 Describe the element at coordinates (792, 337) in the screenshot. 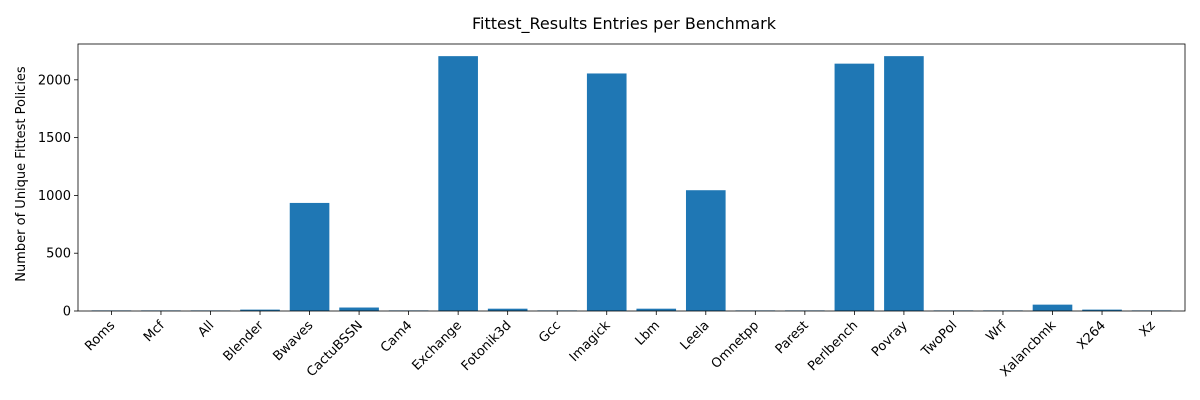

I see `x-tick-label: Parest` at that location.